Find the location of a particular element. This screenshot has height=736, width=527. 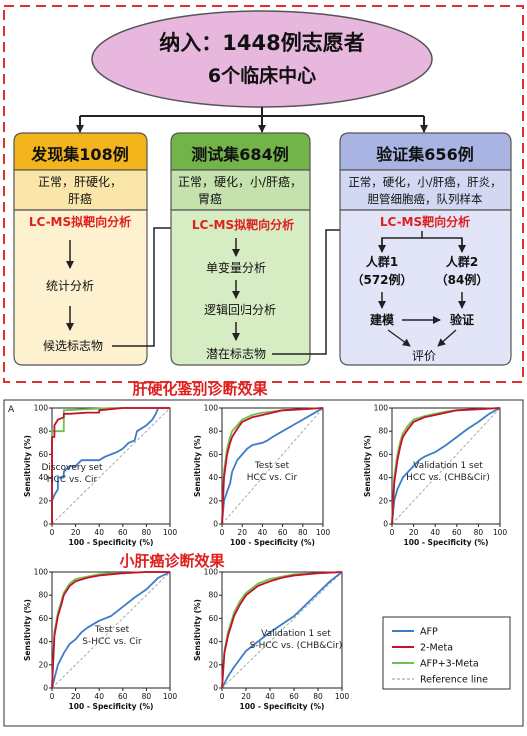

chart-annotation: HCC vs. (CHB&Cir) is located at coordinates (448, 478).